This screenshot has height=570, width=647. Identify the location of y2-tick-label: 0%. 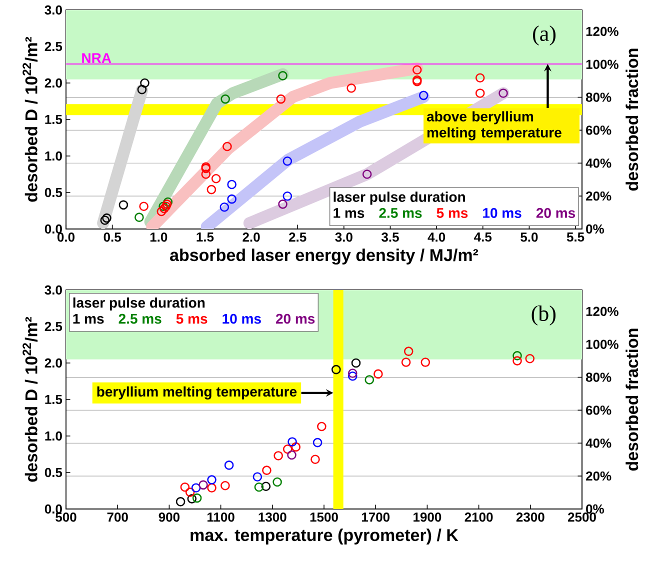
(595, 509).